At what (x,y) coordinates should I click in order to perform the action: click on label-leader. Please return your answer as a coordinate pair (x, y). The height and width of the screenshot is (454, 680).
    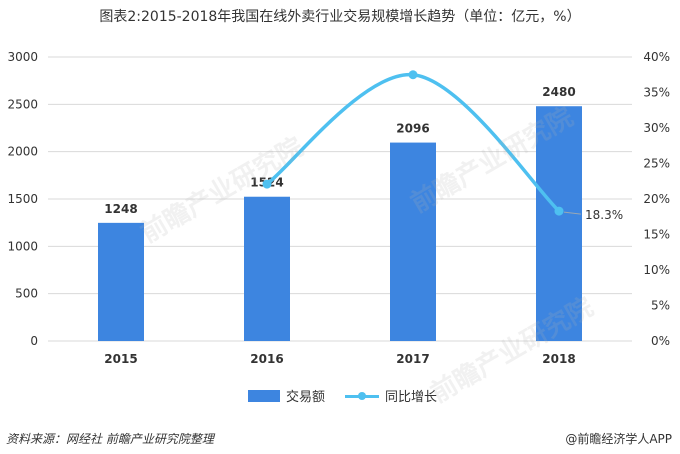
    Looking at the image, I should click on (572, 213).